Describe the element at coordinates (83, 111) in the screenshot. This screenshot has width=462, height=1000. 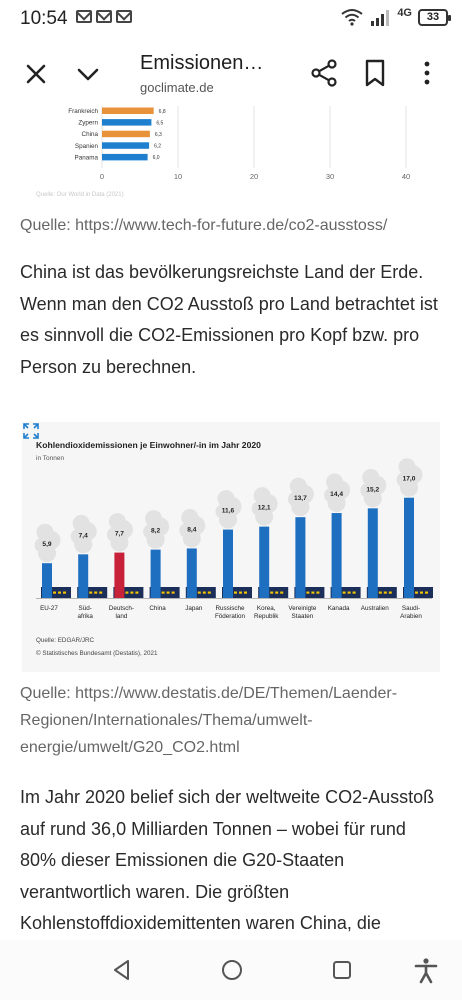
I see `category-label: Frankreich` at that location.